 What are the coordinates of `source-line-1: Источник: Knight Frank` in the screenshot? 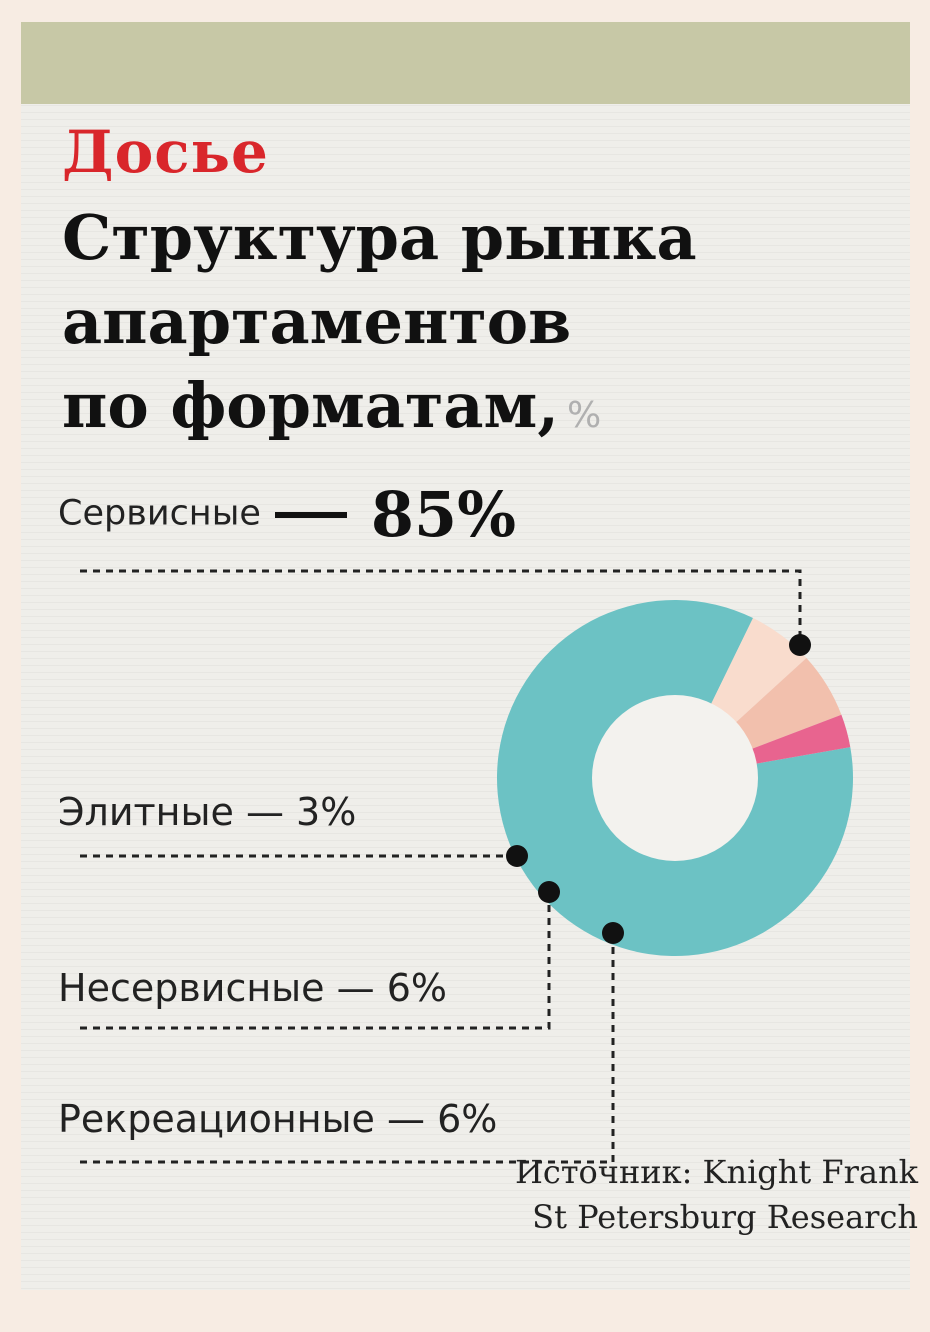 It's located at (716, 1172).